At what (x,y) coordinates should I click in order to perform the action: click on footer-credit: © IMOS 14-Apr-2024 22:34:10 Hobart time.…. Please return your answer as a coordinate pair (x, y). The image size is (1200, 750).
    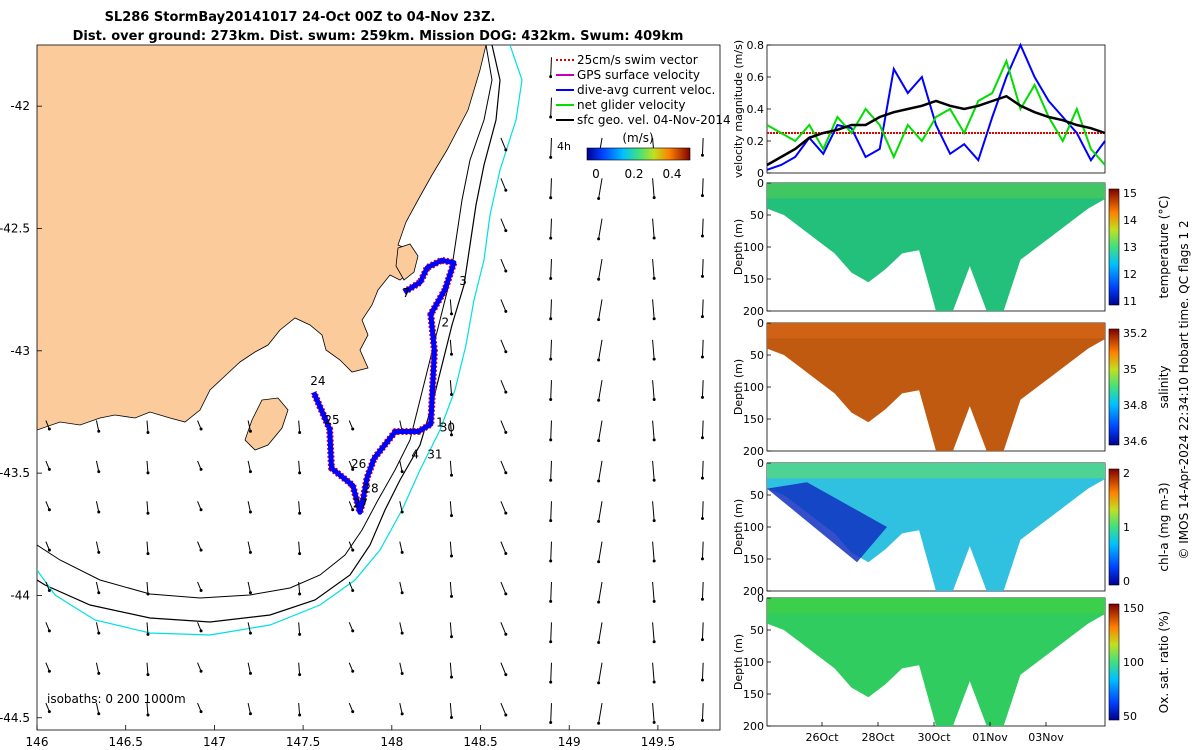
    Looking at the image, I should click on (1184, 389).